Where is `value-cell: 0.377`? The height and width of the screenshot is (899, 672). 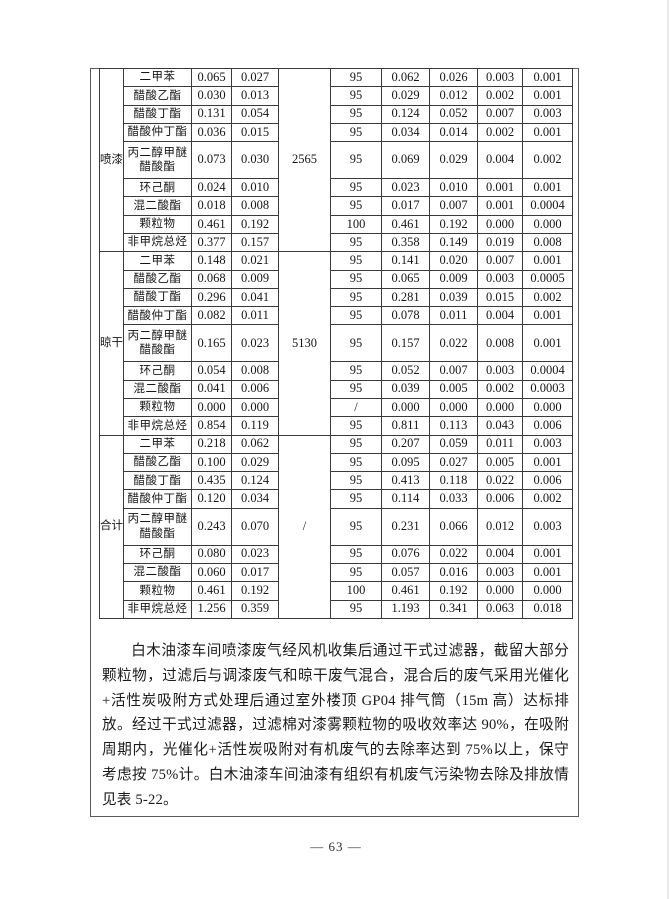
value-cell: 0.377 is located at coordinates (211, 242).